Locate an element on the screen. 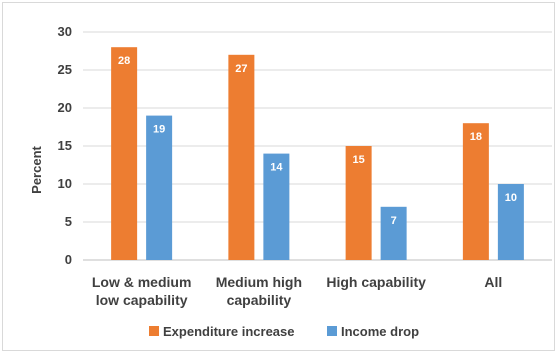 The width and height of the screenshot is (558, 354). y-tick-label: 15 is located at coordinates (65, 145).